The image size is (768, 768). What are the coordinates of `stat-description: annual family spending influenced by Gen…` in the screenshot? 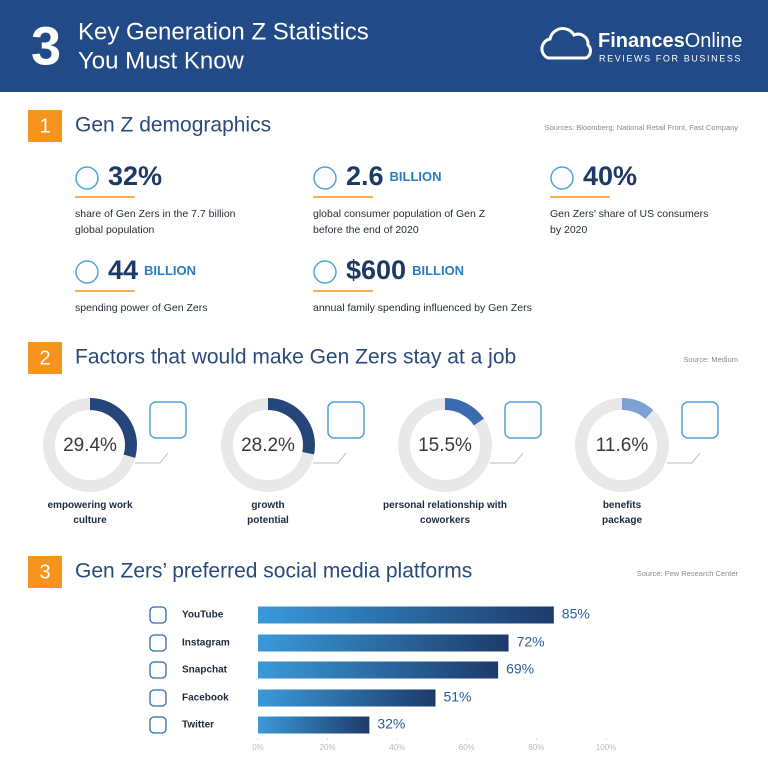 It's located at (422, 308).